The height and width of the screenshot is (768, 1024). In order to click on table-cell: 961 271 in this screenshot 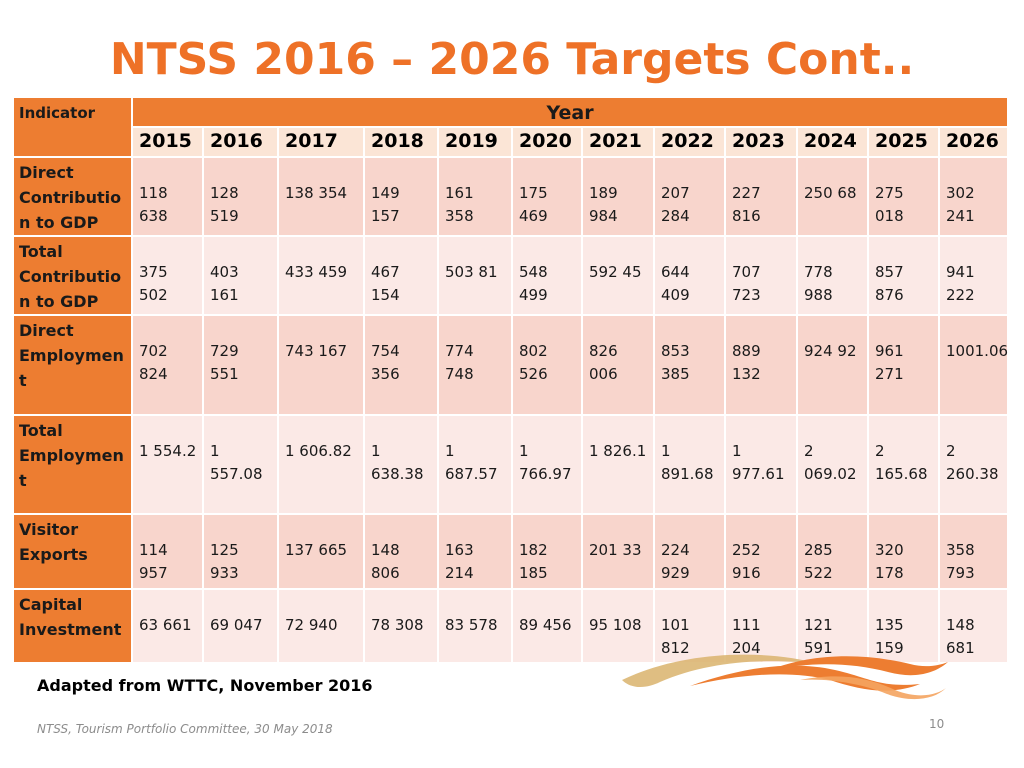, I will do `click(903, 365)`.